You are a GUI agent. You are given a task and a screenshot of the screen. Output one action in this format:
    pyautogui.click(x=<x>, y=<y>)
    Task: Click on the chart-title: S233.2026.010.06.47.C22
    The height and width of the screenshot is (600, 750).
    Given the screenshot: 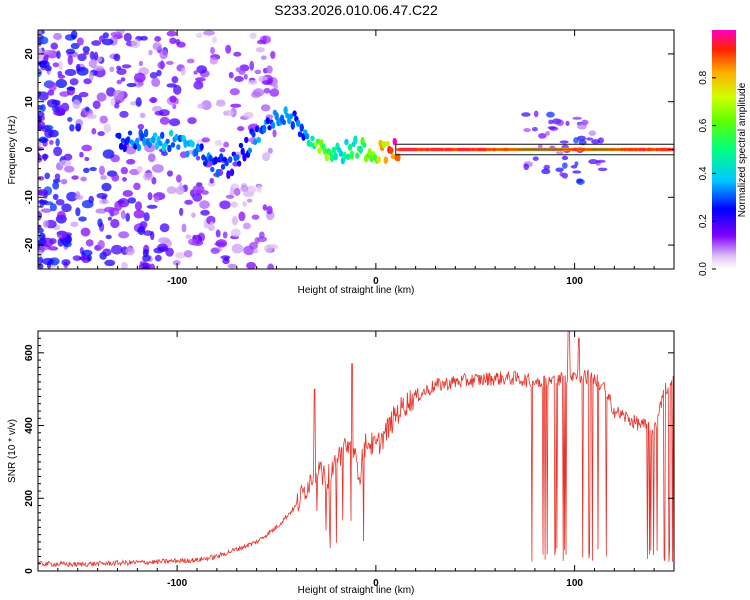 What is the action you would take?
    pyautogui.click(x=356, y=10)
    